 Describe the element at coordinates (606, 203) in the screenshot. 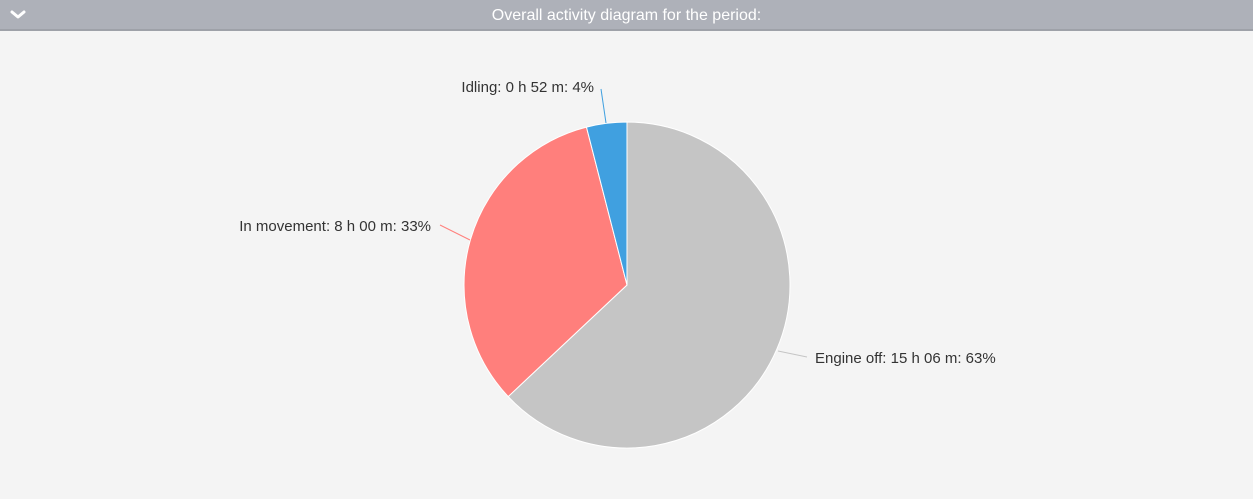

I see `pie-slice-idling` at that location.